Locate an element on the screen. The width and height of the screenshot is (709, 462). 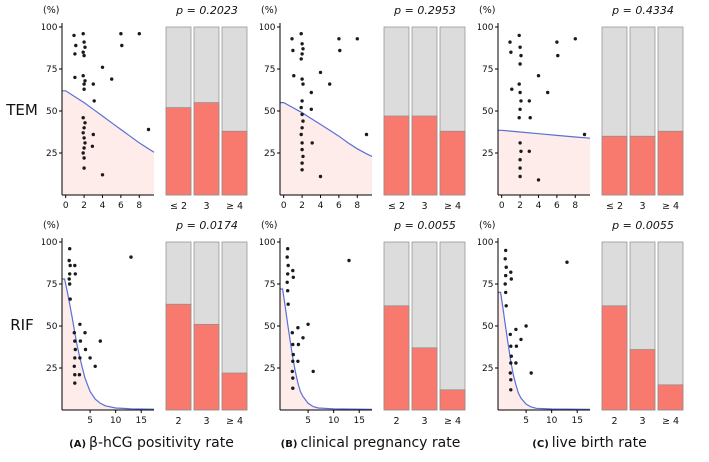
caption-text: β-hCG positivity rate is located at coordinates (161, 443).